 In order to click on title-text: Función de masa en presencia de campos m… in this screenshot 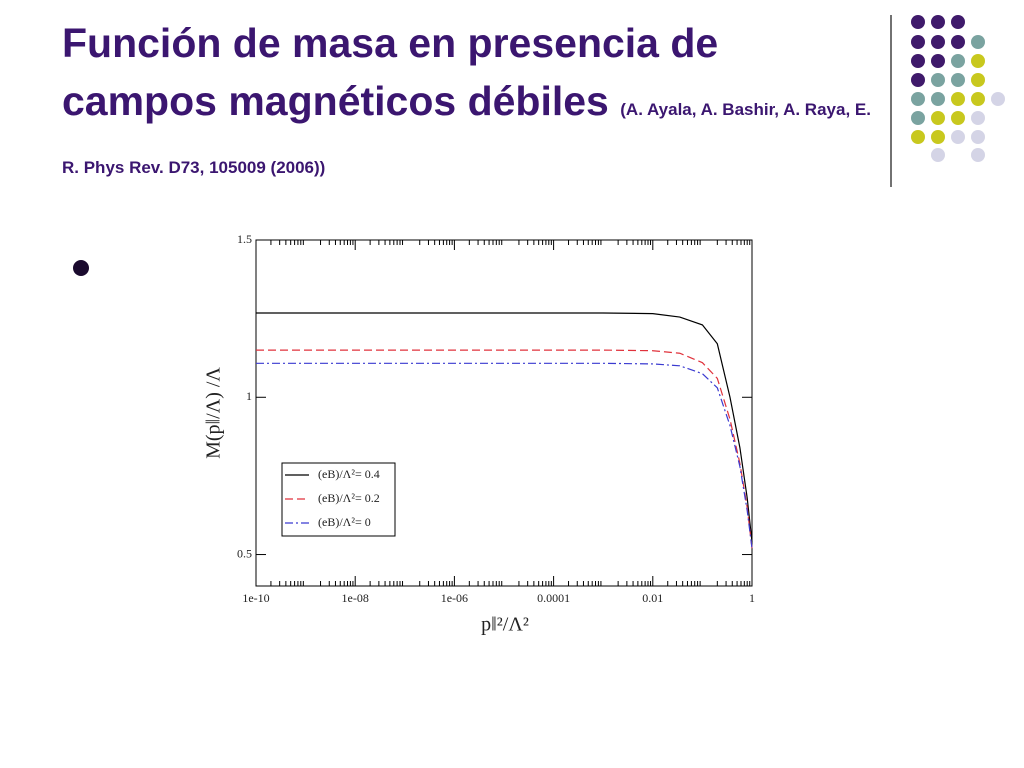, I will do `click(390, 72)`.